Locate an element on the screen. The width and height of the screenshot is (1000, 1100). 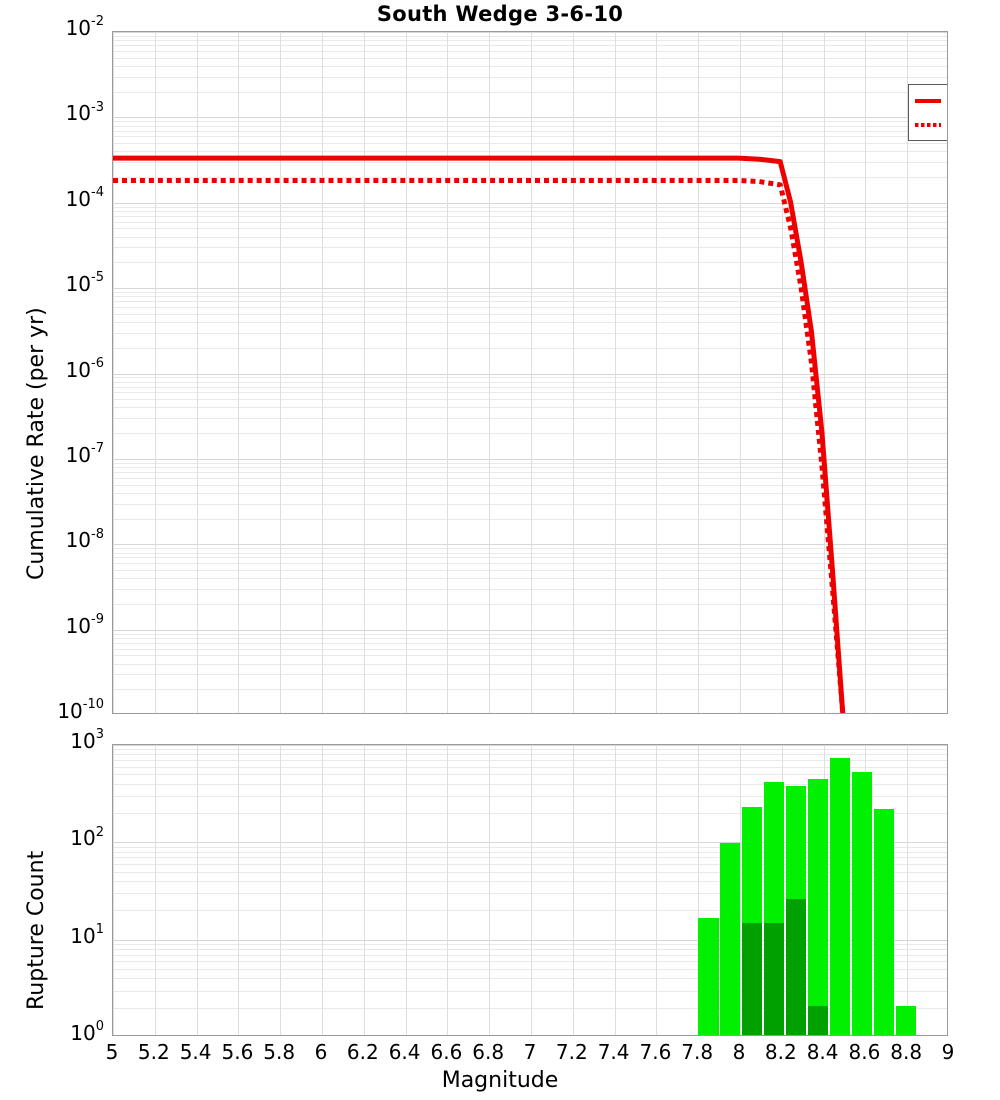
x-tick-label: 5.8 is located at coordinates (279, 1052).